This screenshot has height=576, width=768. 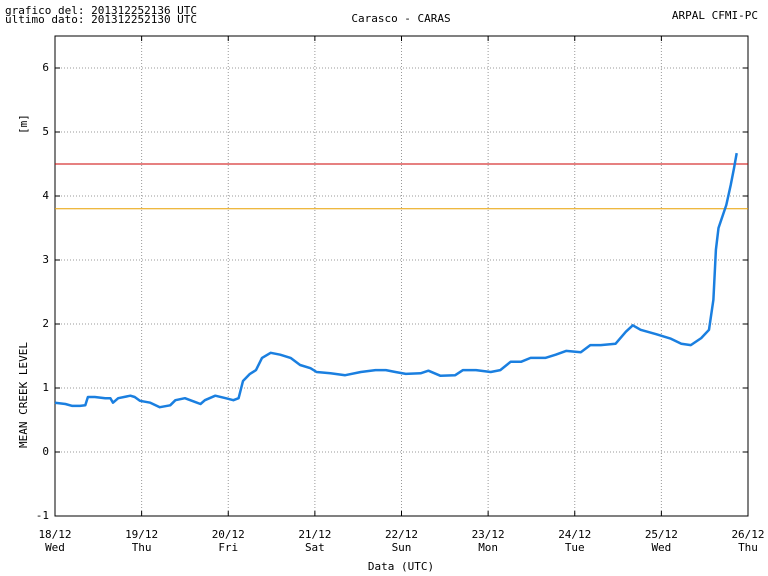 What do you see at coordinates (401, 566) in the screenshot?
I see `x-axis-label: Data (UTC)` at bounding box center [401, 566].